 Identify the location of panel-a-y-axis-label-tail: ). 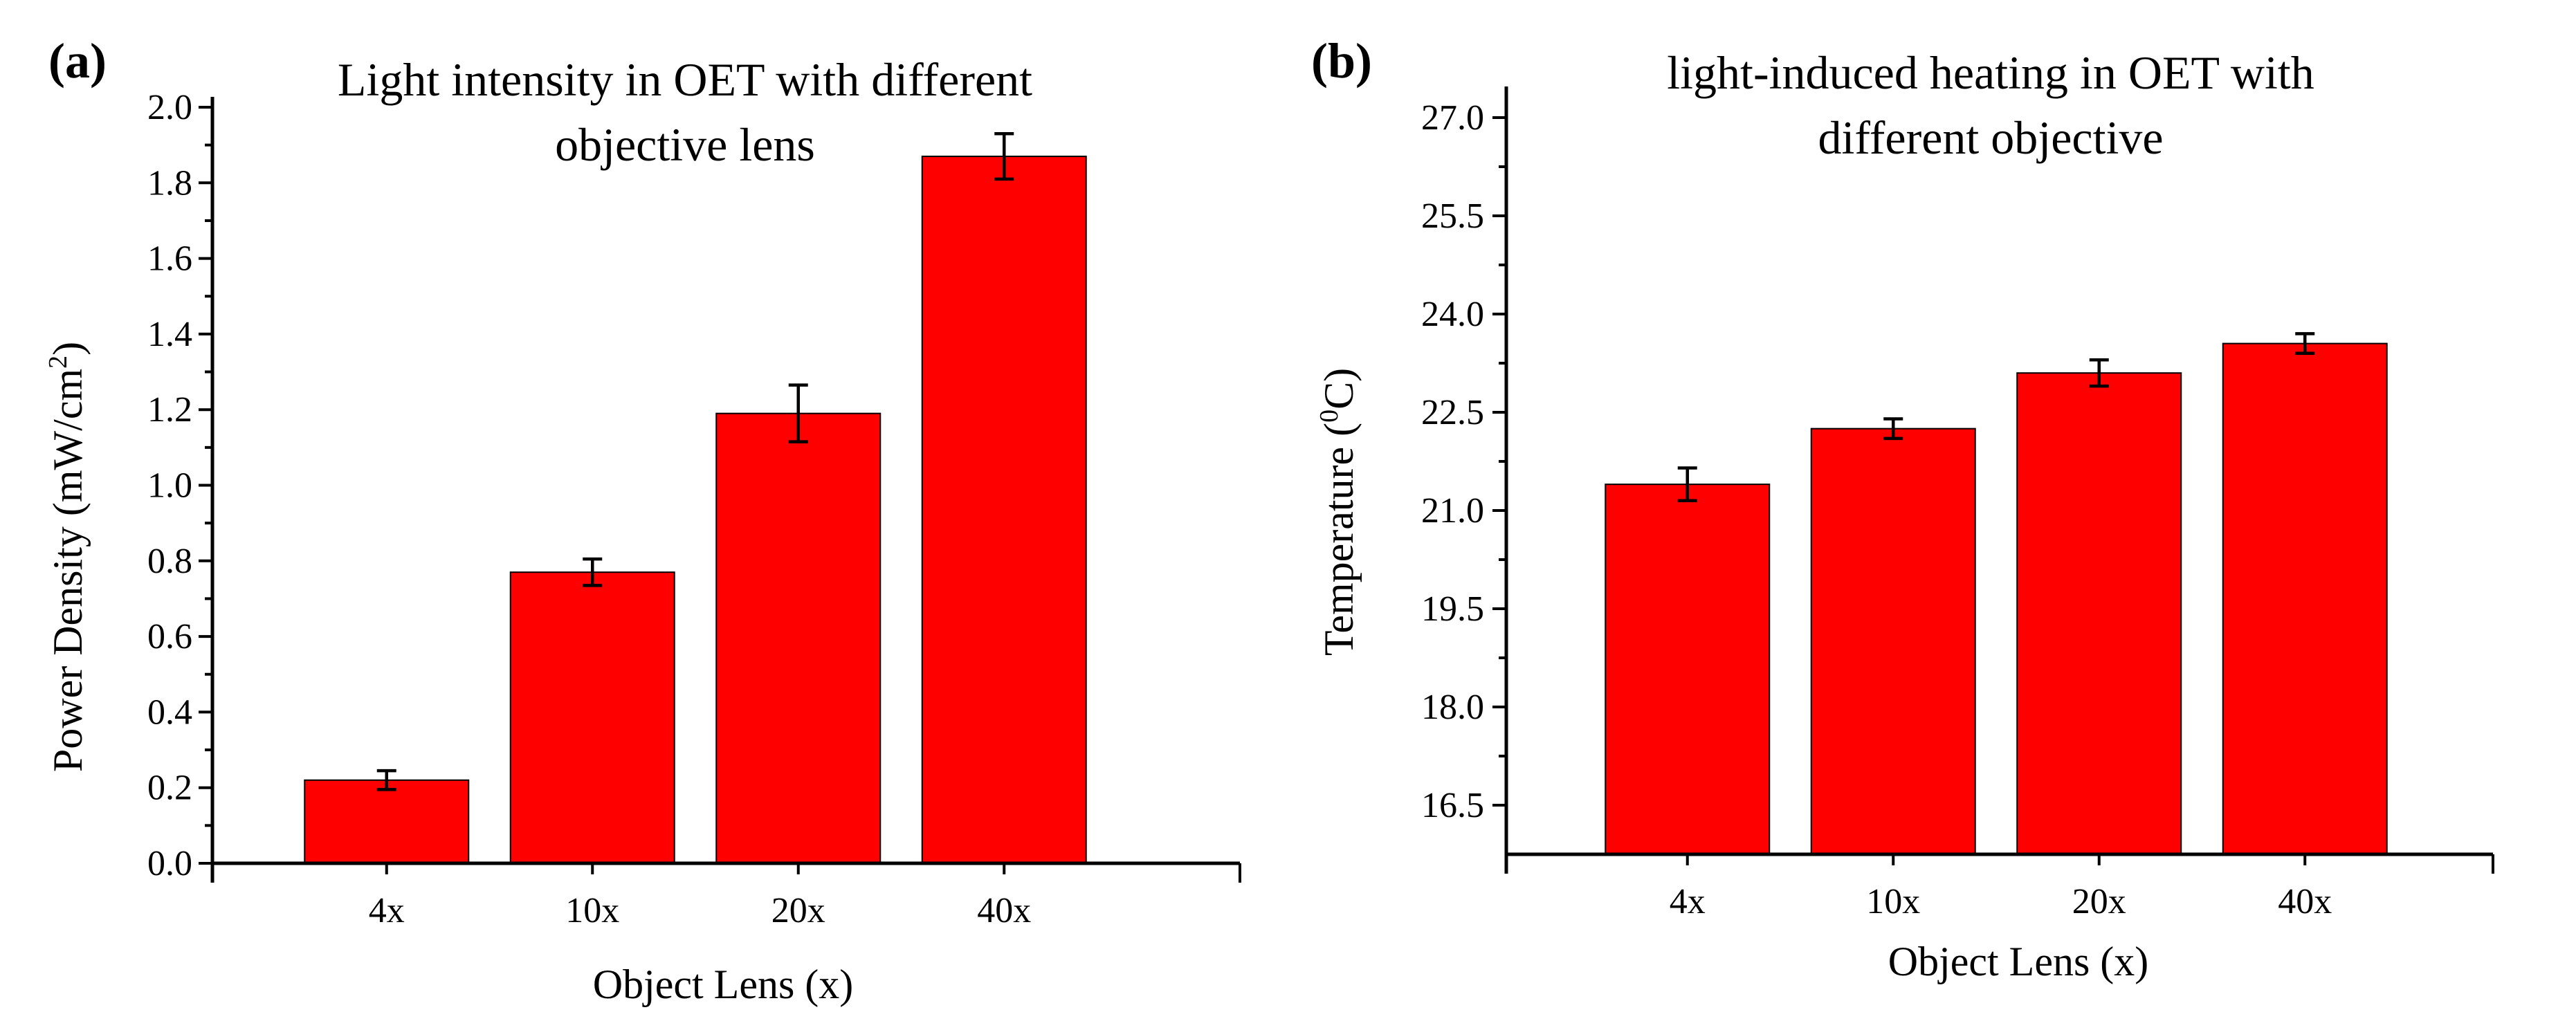
(68, 349).